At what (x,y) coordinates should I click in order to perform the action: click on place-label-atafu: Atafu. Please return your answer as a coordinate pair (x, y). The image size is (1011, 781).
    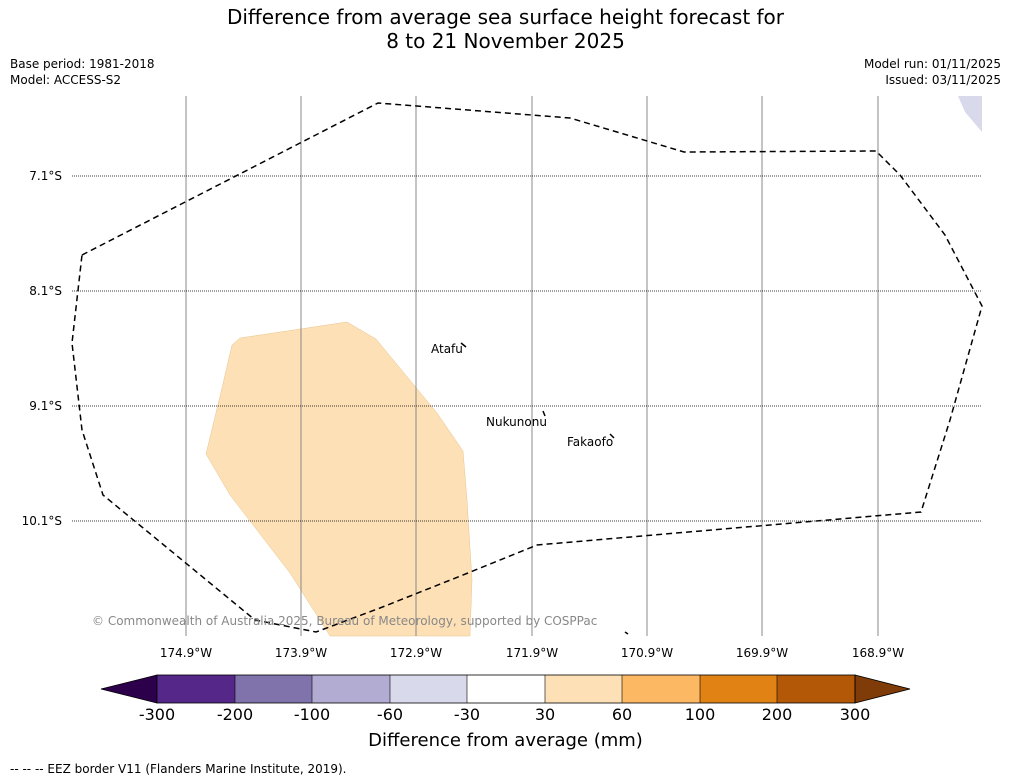
    Looking at the image, I should click on (447, 349).